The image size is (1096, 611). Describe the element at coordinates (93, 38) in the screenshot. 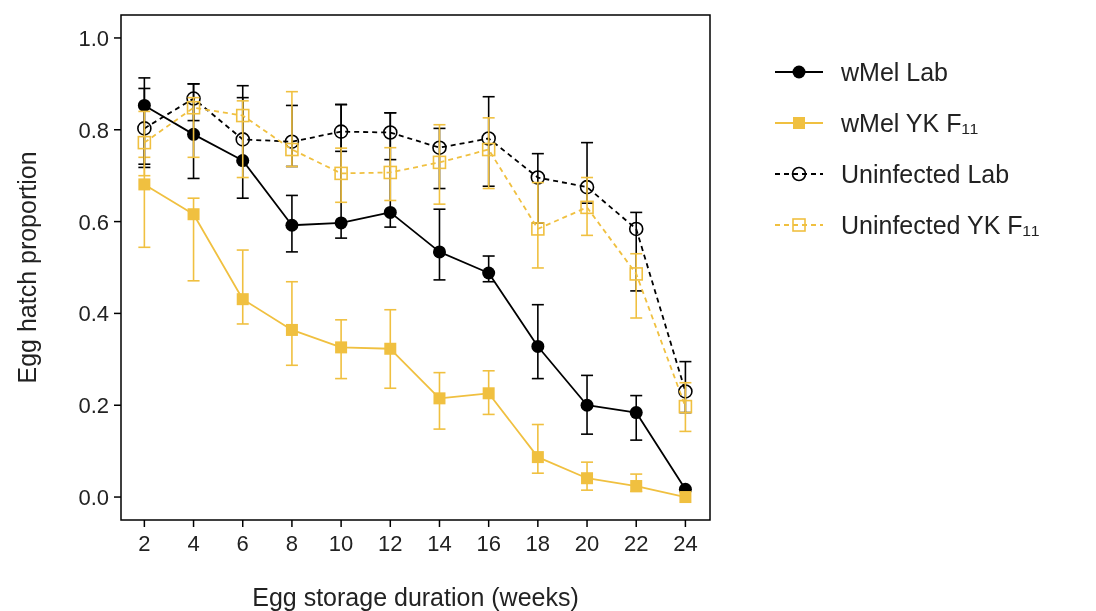

I see `y-tick-label: 1.0` at that location.